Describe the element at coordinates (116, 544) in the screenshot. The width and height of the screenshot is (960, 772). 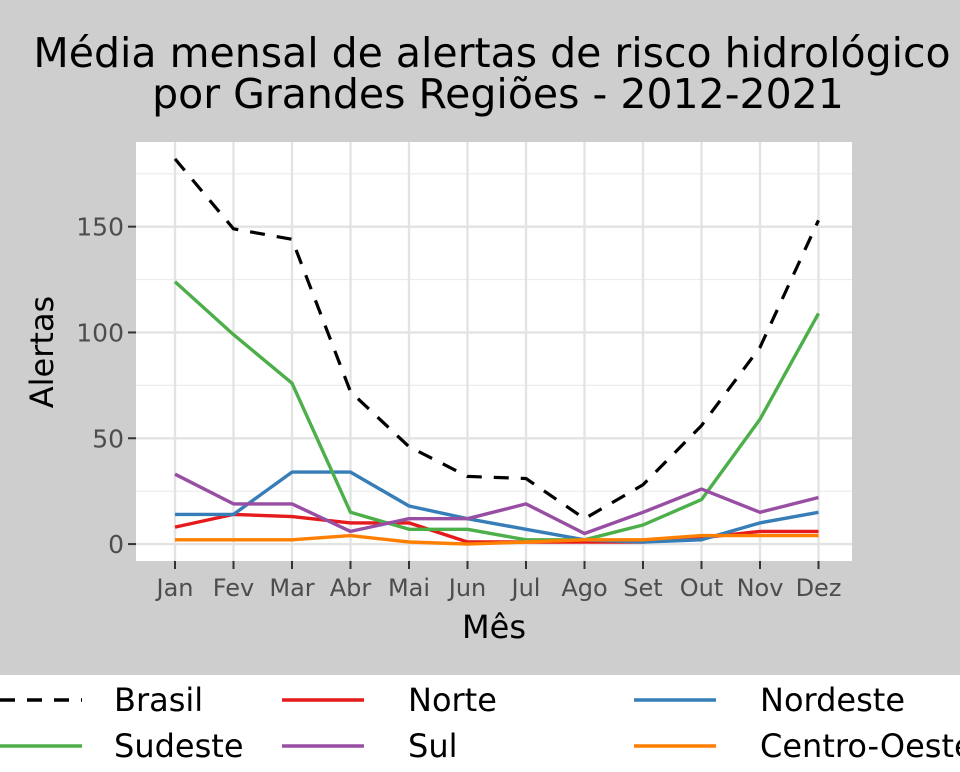
I see `y-tick-label: 0` at that location.